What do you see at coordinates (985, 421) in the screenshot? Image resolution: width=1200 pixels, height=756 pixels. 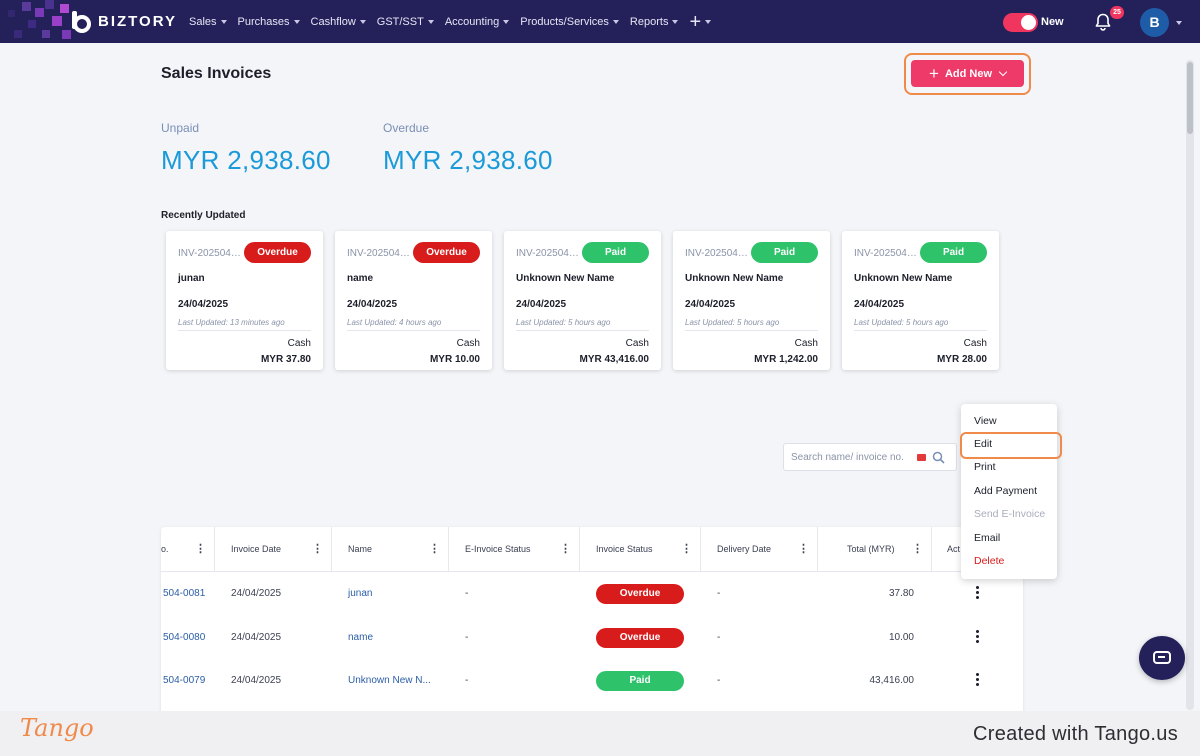 I see `menu-item-view: View` at bounding box center [985, 421].